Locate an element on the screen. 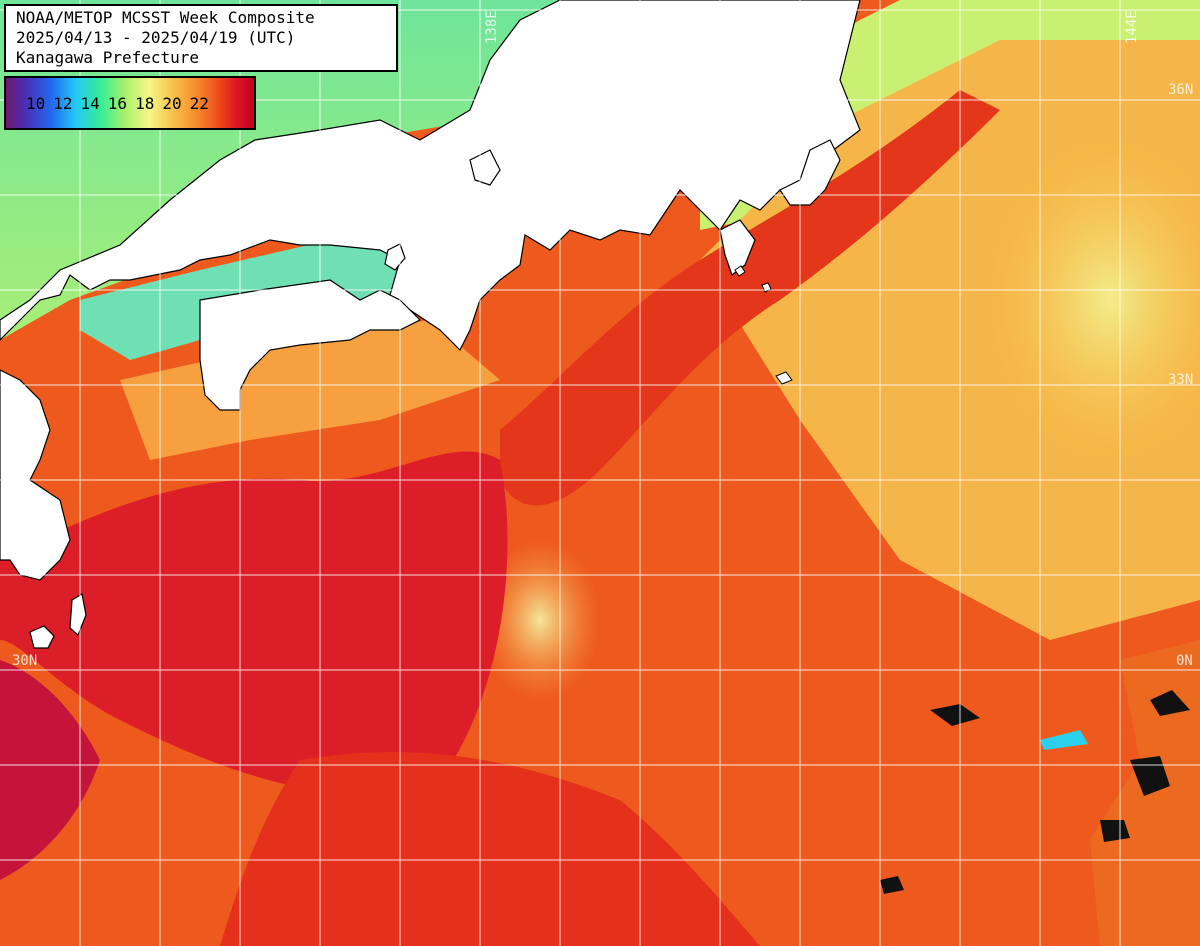 The width and height of the screenshot is (1200, 946). mild-water-coast-west is located at coordinates (310, 390).